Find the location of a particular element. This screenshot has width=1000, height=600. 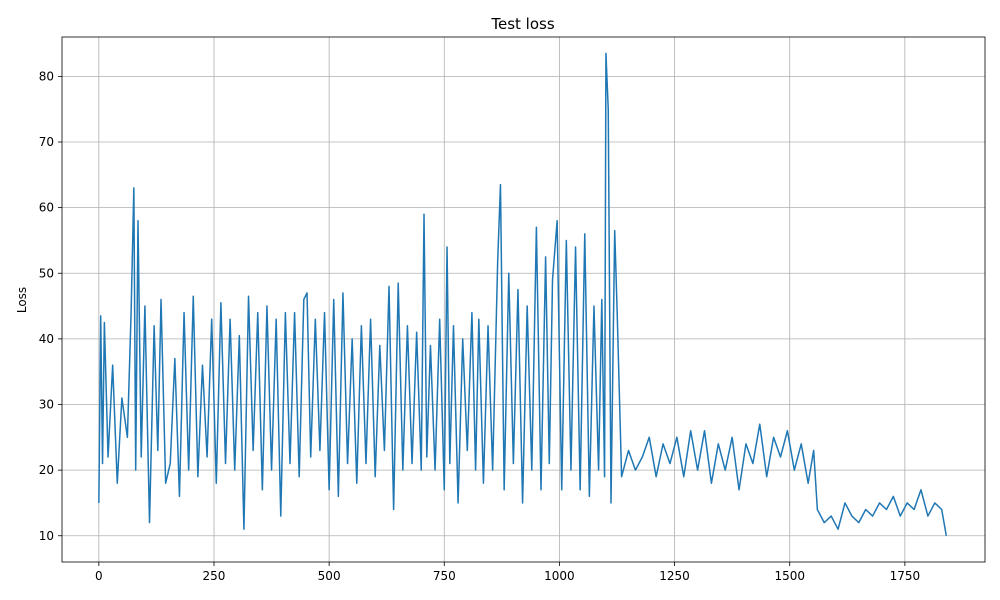

x-tick-label: 250 is located at coordinates (214, 576).